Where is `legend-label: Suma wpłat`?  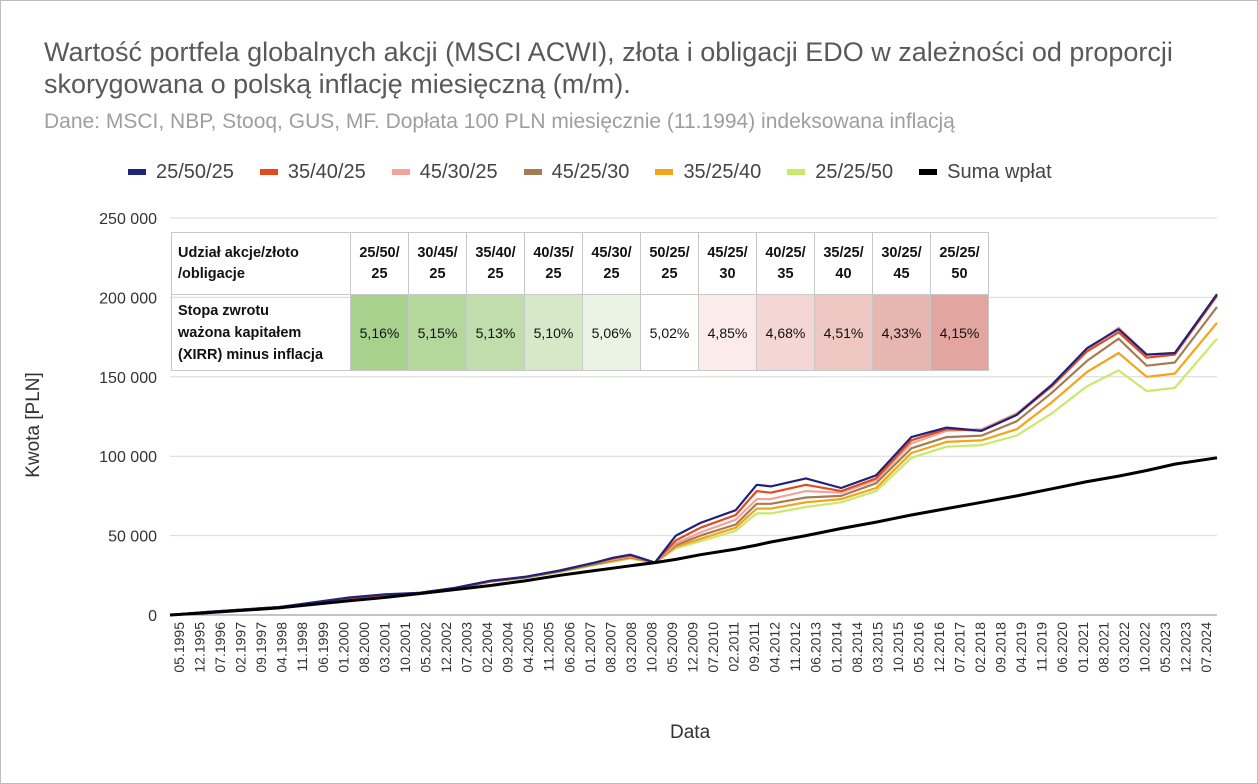
legend-label: Suma wpłat is located at coordinates (999, 171).